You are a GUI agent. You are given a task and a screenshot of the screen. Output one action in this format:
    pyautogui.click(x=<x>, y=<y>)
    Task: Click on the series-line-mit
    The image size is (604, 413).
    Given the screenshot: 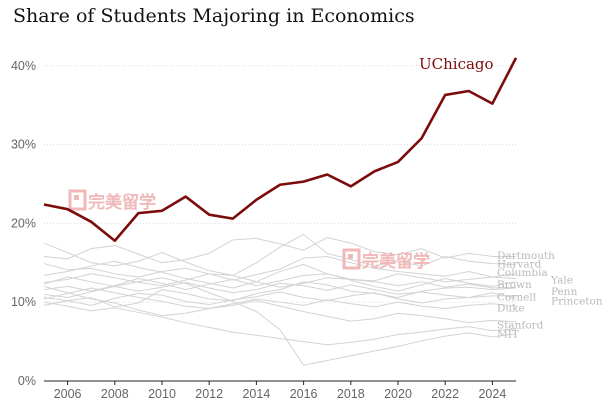 What is the action you would take?
    pyautogui.click(x=280, y=323)
    